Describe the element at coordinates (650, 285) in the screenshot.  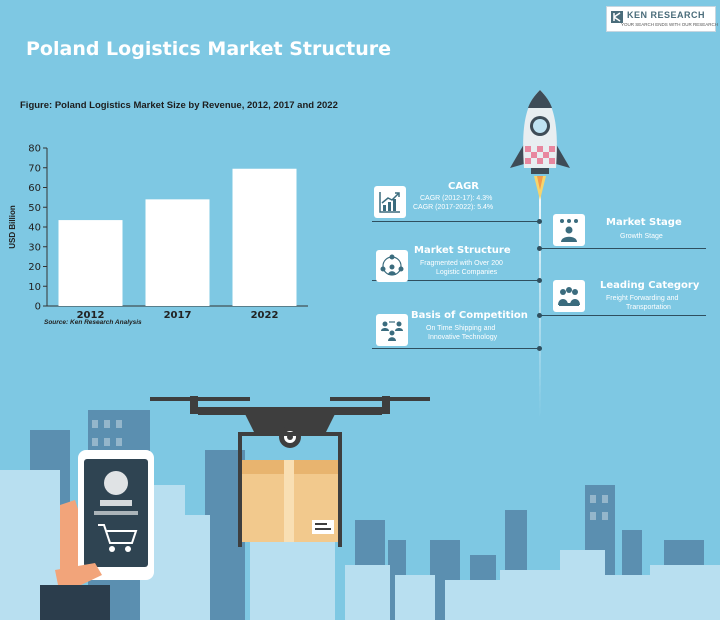
I see `leading-category-title: Leading Category` at that location.